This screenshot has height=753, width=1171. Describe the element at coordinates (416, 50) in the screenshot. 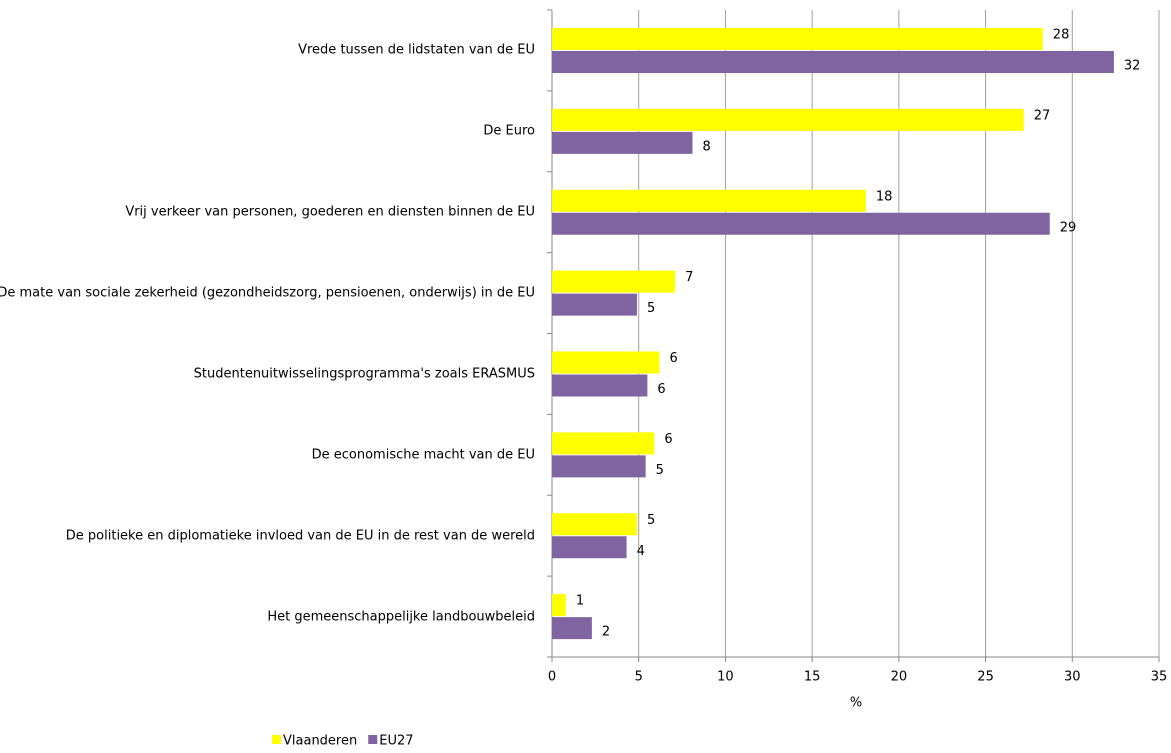

I see `category-label: Vrede tussen de lidstaten van de EU` at that location.